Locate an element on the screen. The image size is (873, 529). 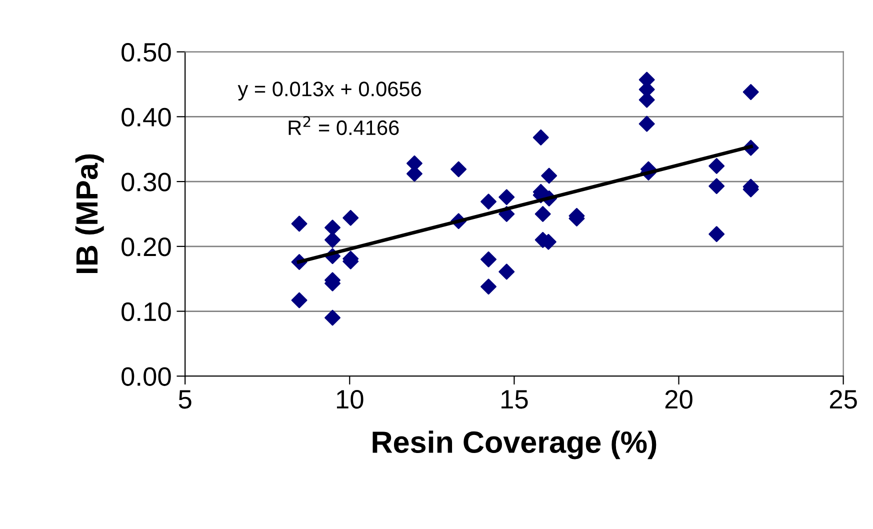
y-tick-label: 0.00 is located at coordinates (146, 376).